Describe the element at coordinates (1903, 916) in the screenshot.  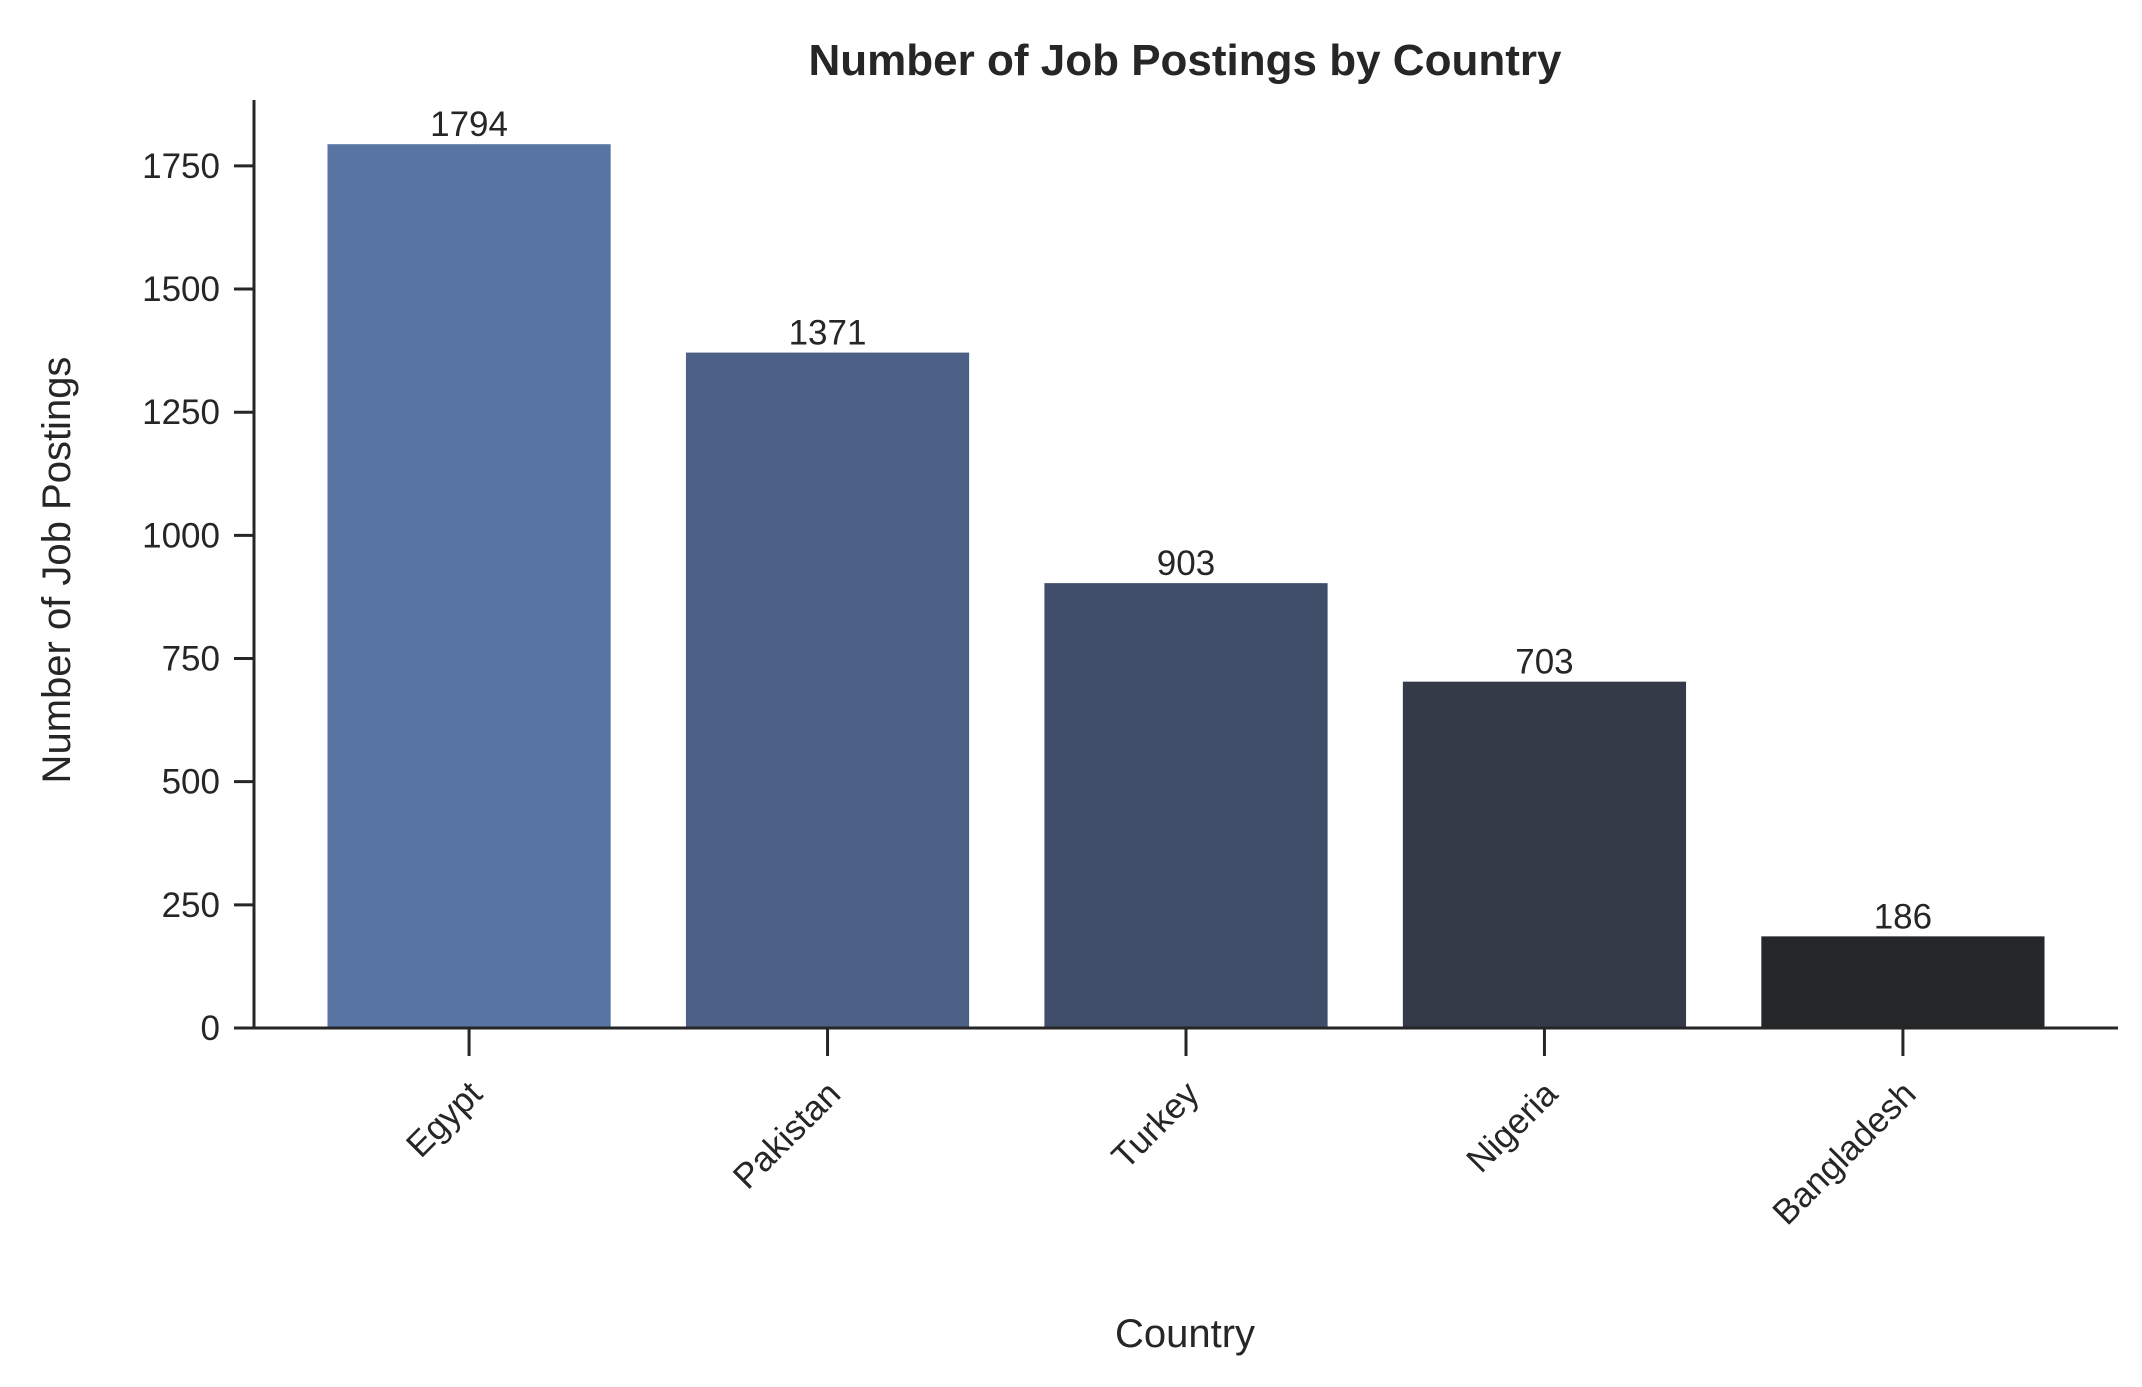
I see `bar-value-label: 186` at that location.